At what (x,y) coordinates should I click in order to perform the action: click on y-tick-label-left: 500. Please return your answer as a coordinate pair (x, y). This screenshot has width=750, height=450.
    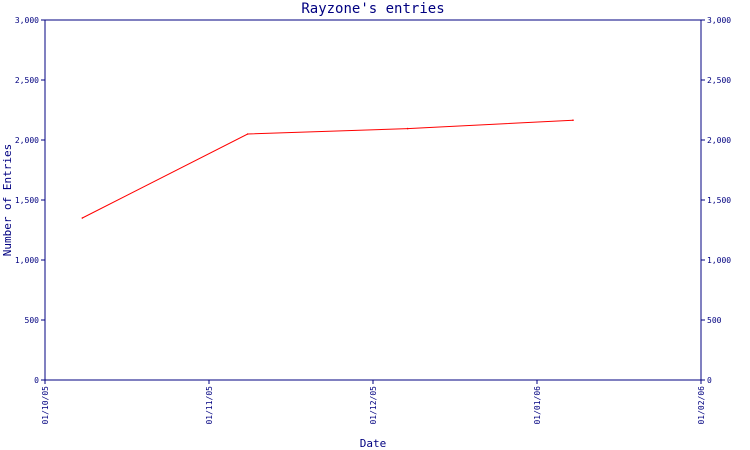
    Looking at the image, I should click on (32, 320).